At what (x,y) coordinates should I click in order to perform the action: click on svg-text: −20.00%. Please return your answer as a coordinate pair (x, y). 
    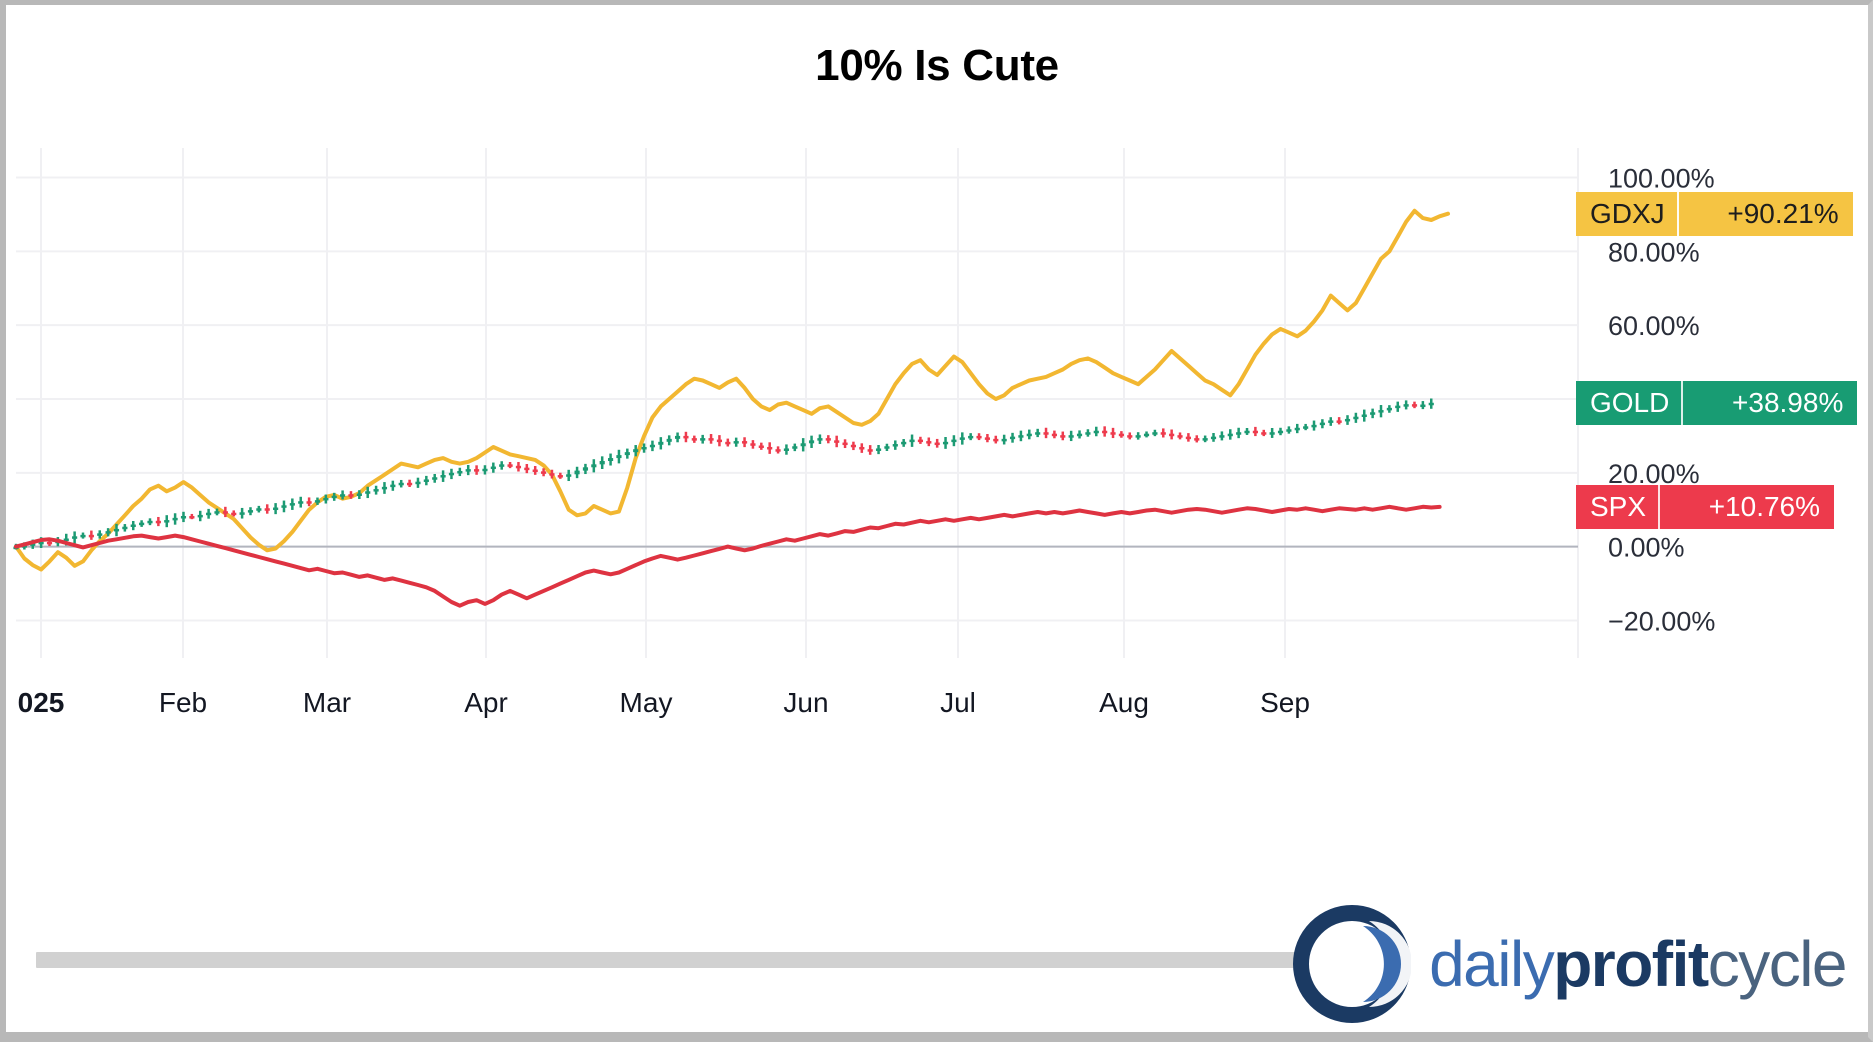
    Looking at the image, I should click on (1661, 621).